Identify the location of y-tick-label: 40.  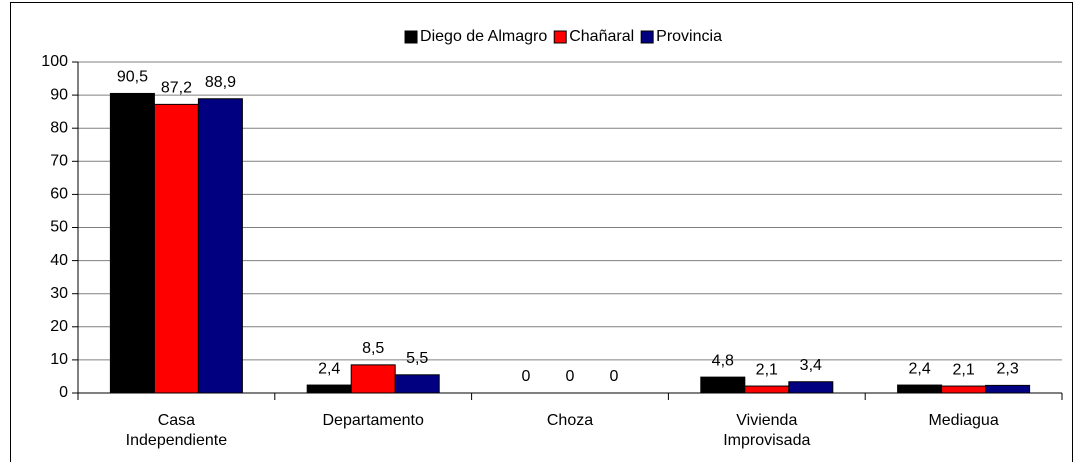
(59, 260).